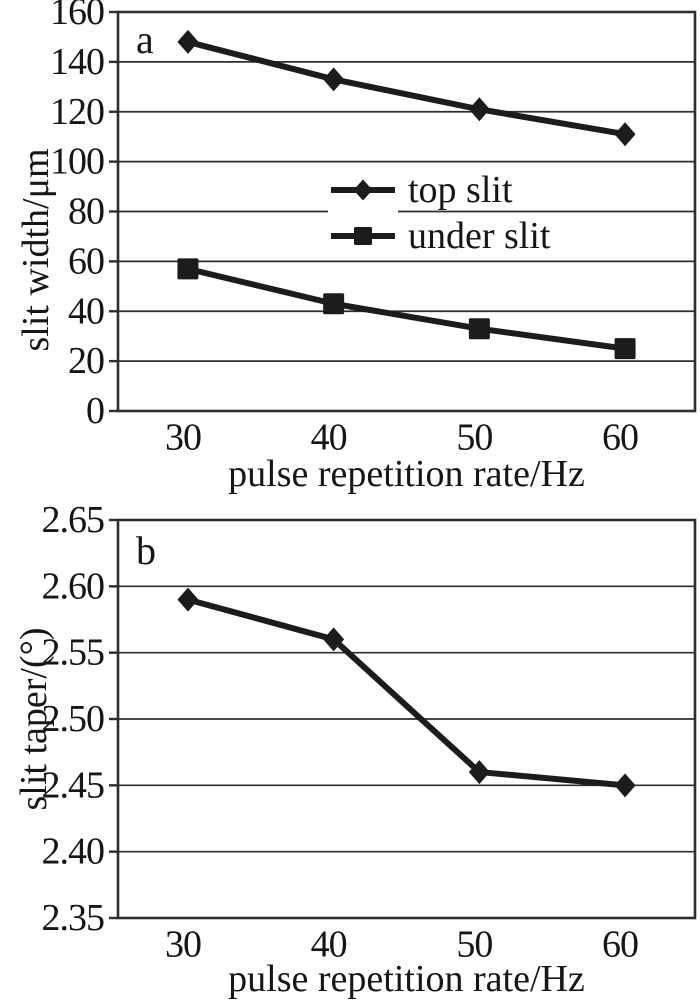  I want to click on y-tick-label: 40, so click(86, 311).